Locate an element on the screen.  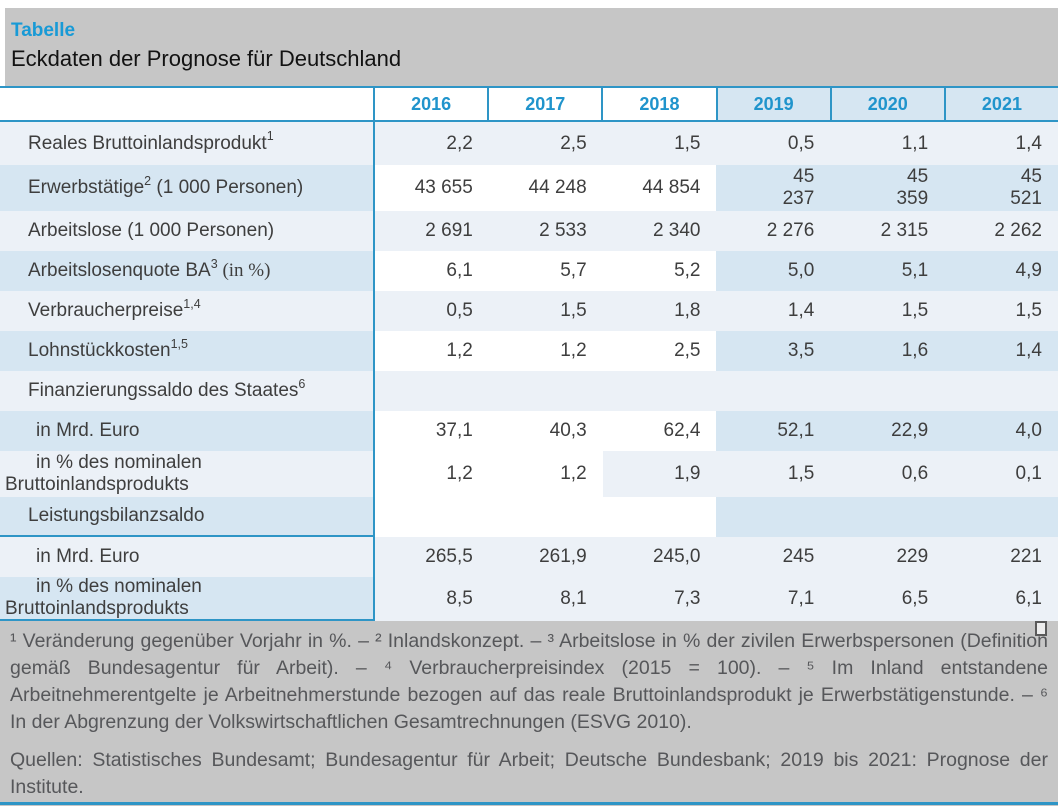
row-label-cell: in % des nominalen Bruttoinlandsprodukts is located at coordinates (187, 598).